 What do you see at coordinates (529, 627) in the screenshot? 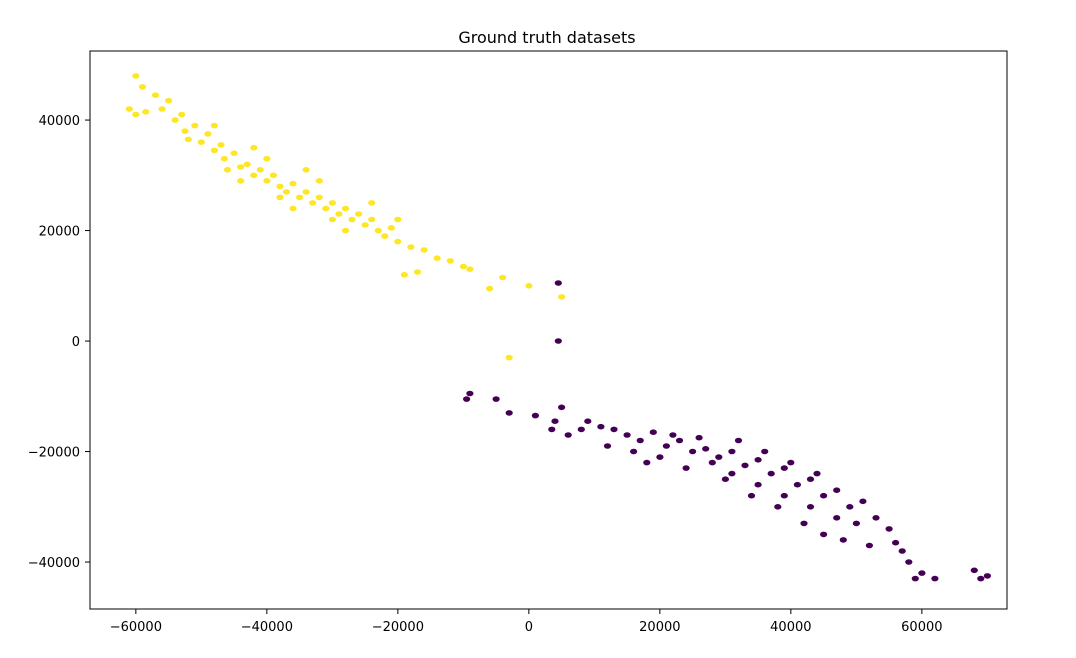
I see `x-tick-label: 0` at bounding box center [529, 627].